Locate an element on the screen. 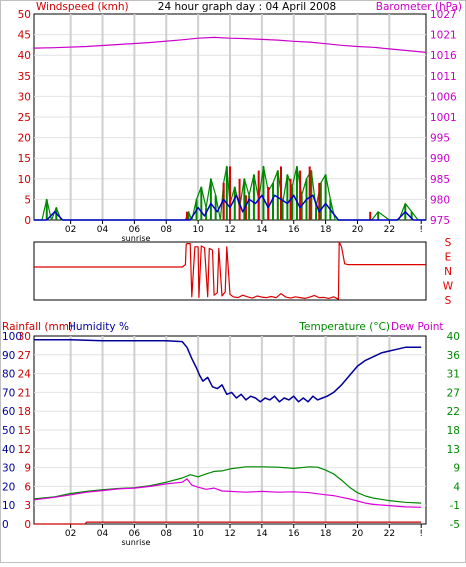 The width and height of the screenshot is (466, 567). bottom-x-sunrise-label: sunrise is located at coordinates (136, 542).